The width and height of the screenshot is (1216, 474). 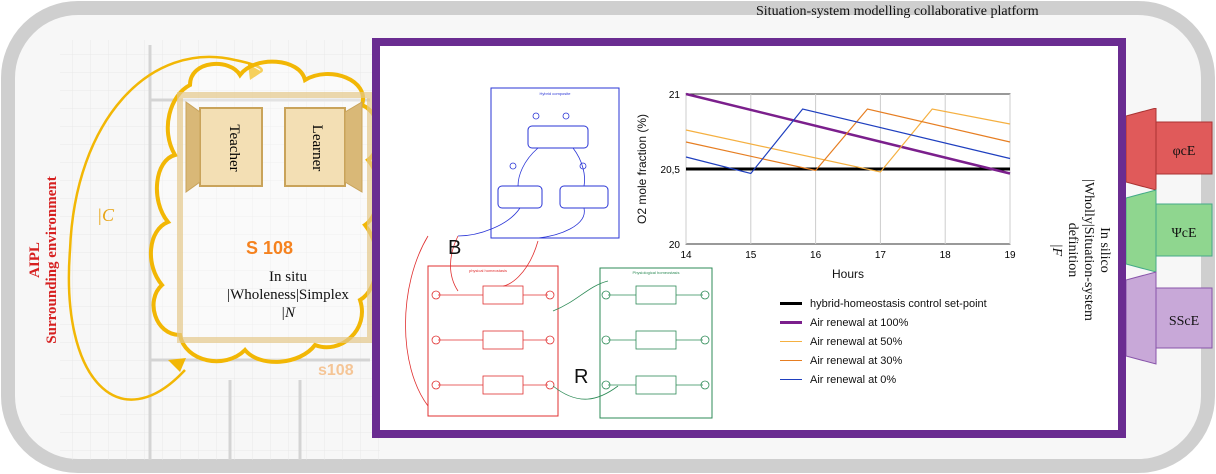 What do you see at coordinates (581, 377) in the screenshot?
I see `reinforcing-loop-label: R` at bounding box center [581, 377].